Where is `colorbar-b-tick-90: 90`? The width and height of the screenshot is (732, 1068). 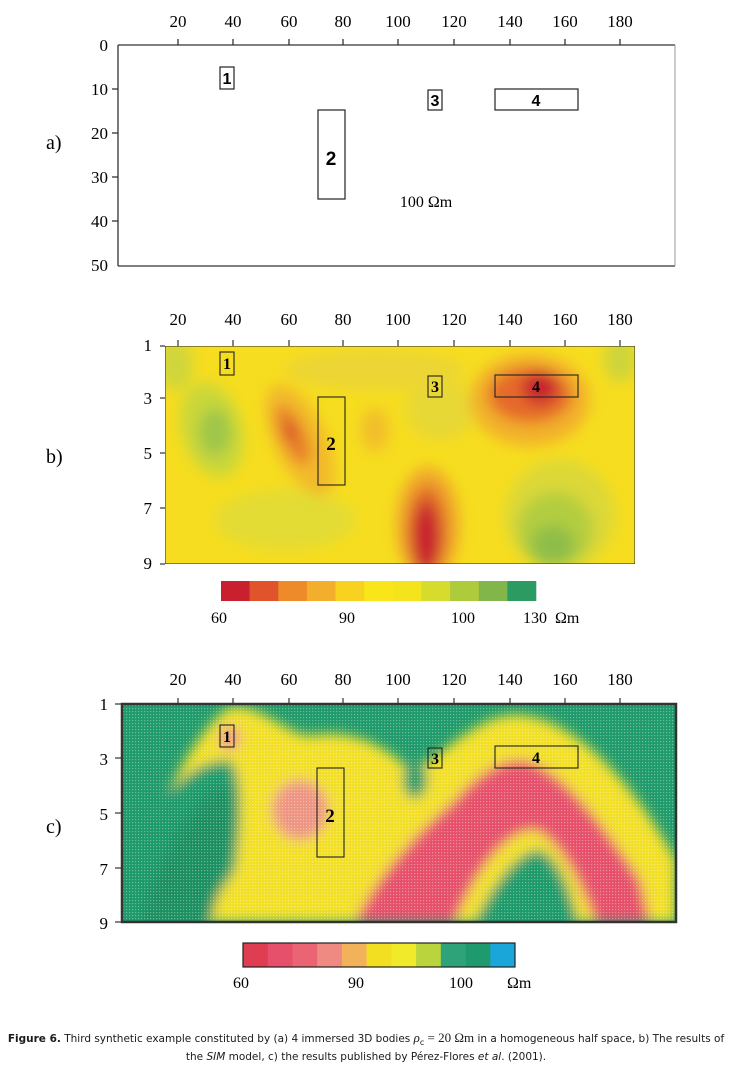 colorbar-b-tick-90: 90 is located at coordinates (347, 618).